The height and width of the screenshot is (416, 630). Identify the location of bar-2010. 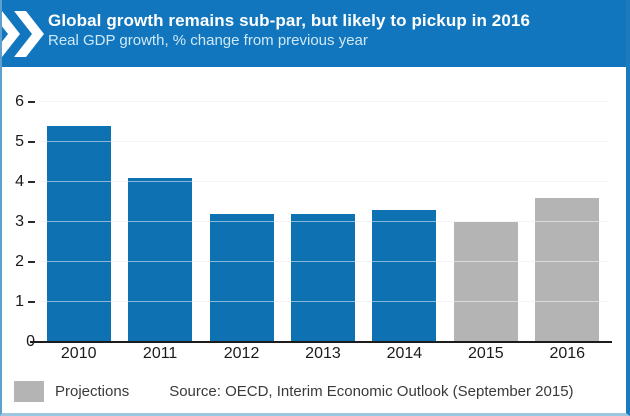
(78, 234).